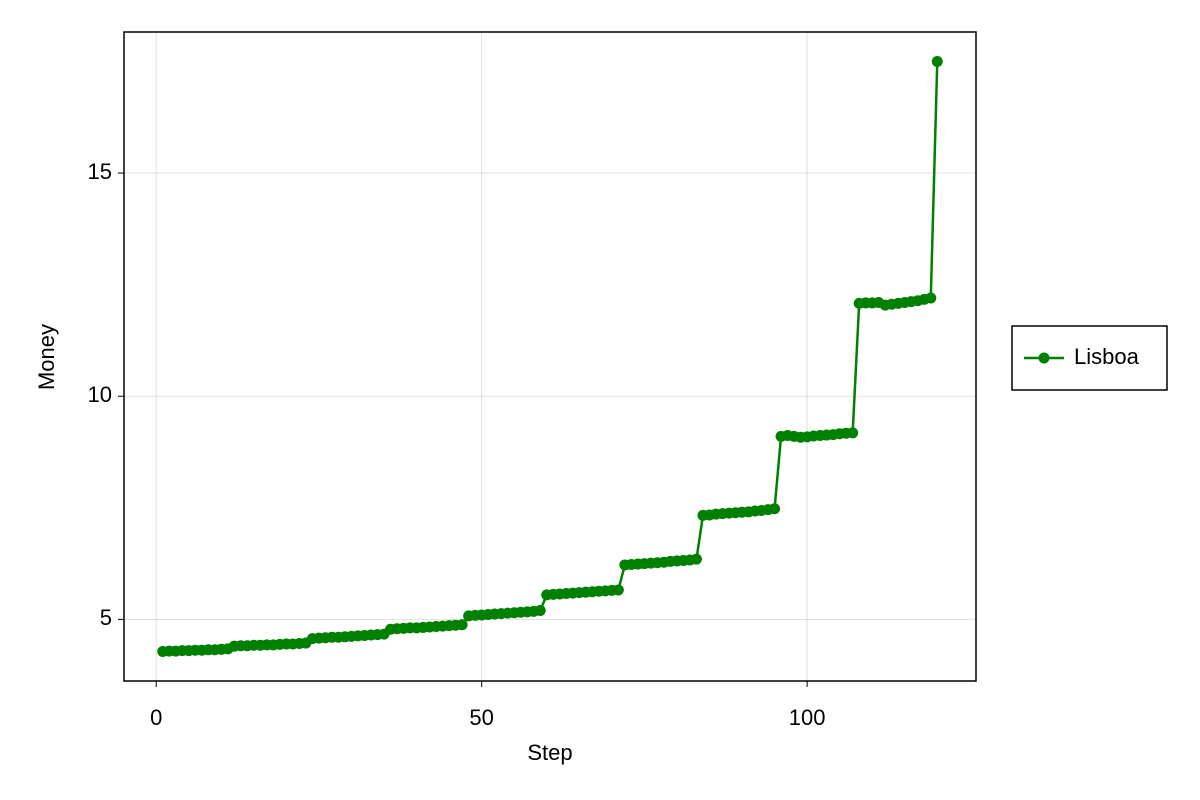  I want to click on y-axis-label: Money, so click(46, 357).